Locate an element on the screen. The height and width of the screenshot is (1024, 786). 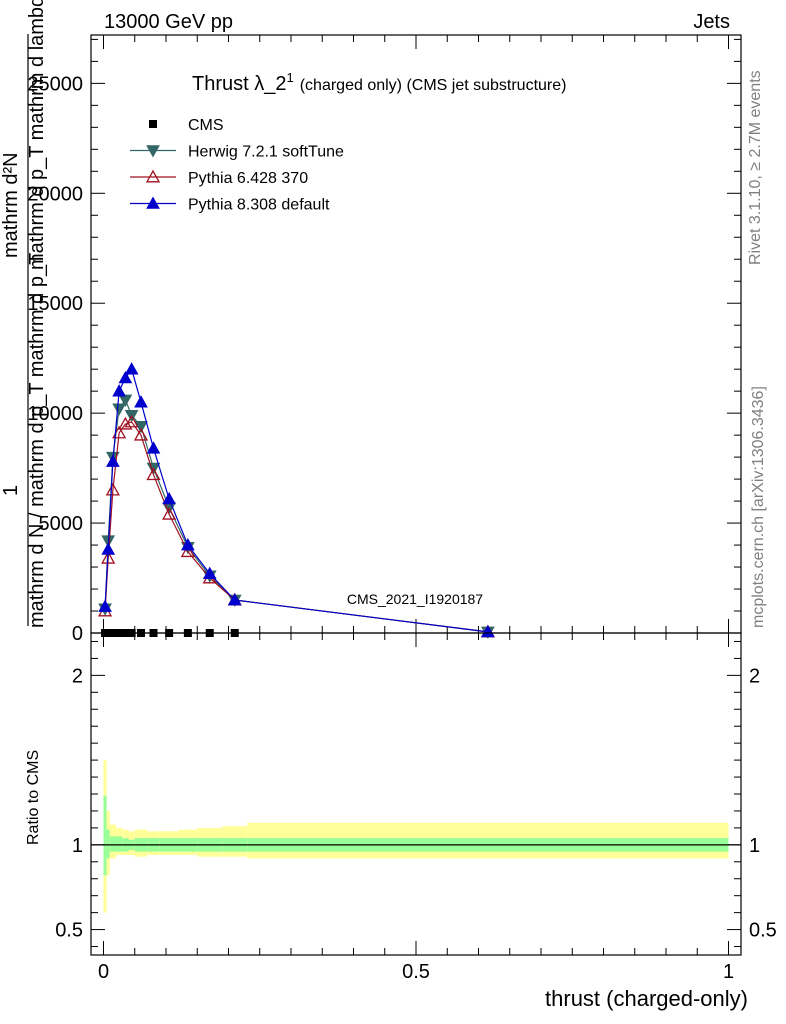
main-y-tick-label: 10000 is located at coordinates (55, 414).